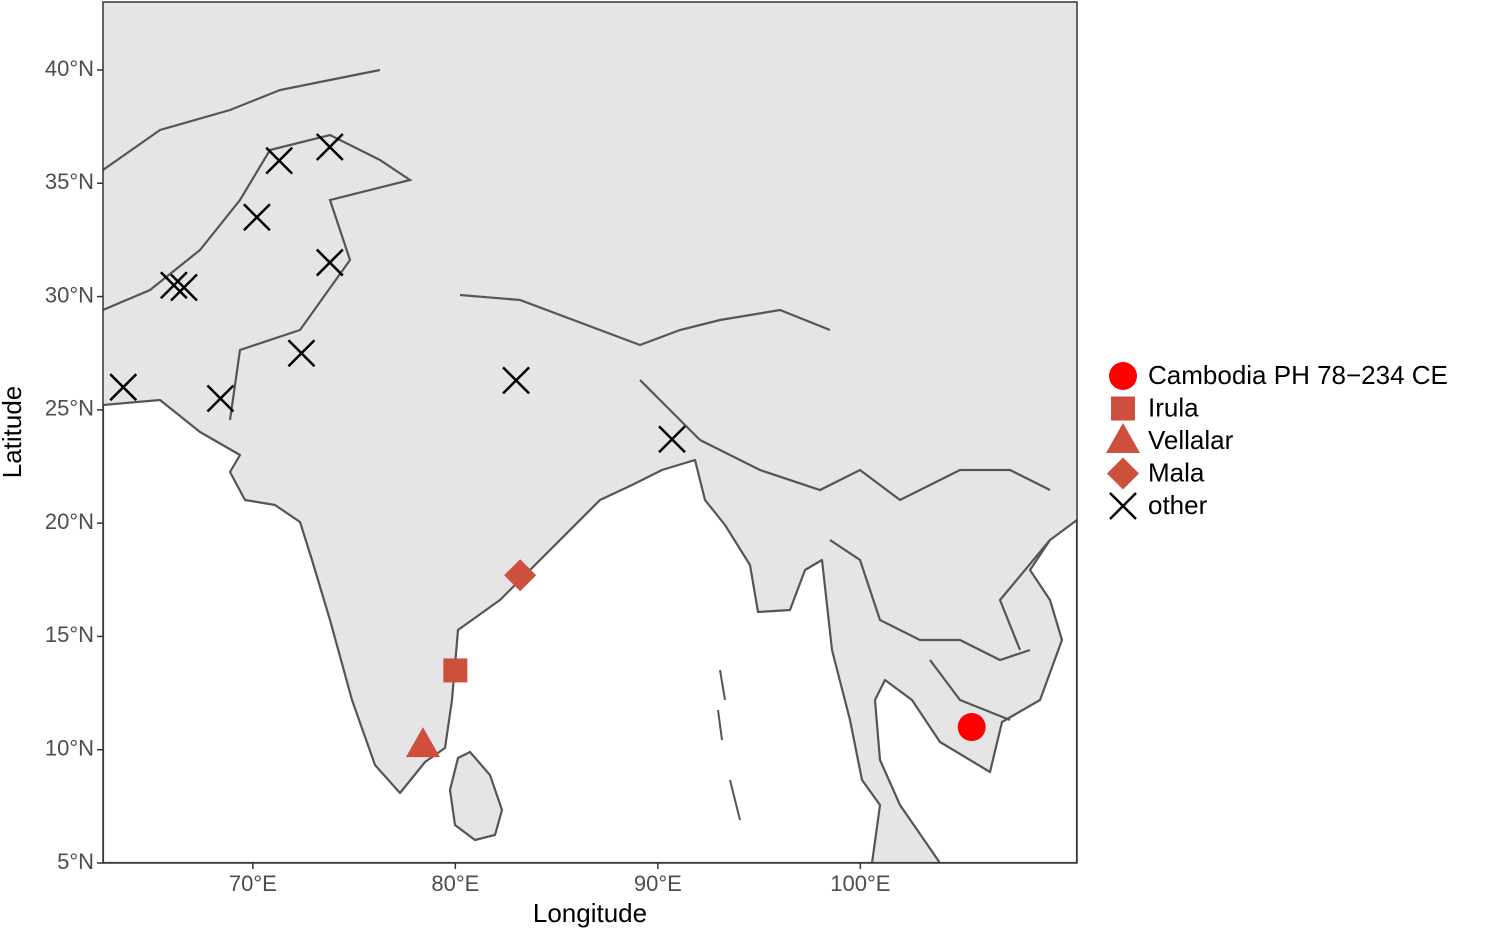 This screenshot has width=1498, height=937. What do you see at coordinates (75, 861) in the screenshot?
I see `y-tick-label: 5°N` at bounding box center [75, 861].